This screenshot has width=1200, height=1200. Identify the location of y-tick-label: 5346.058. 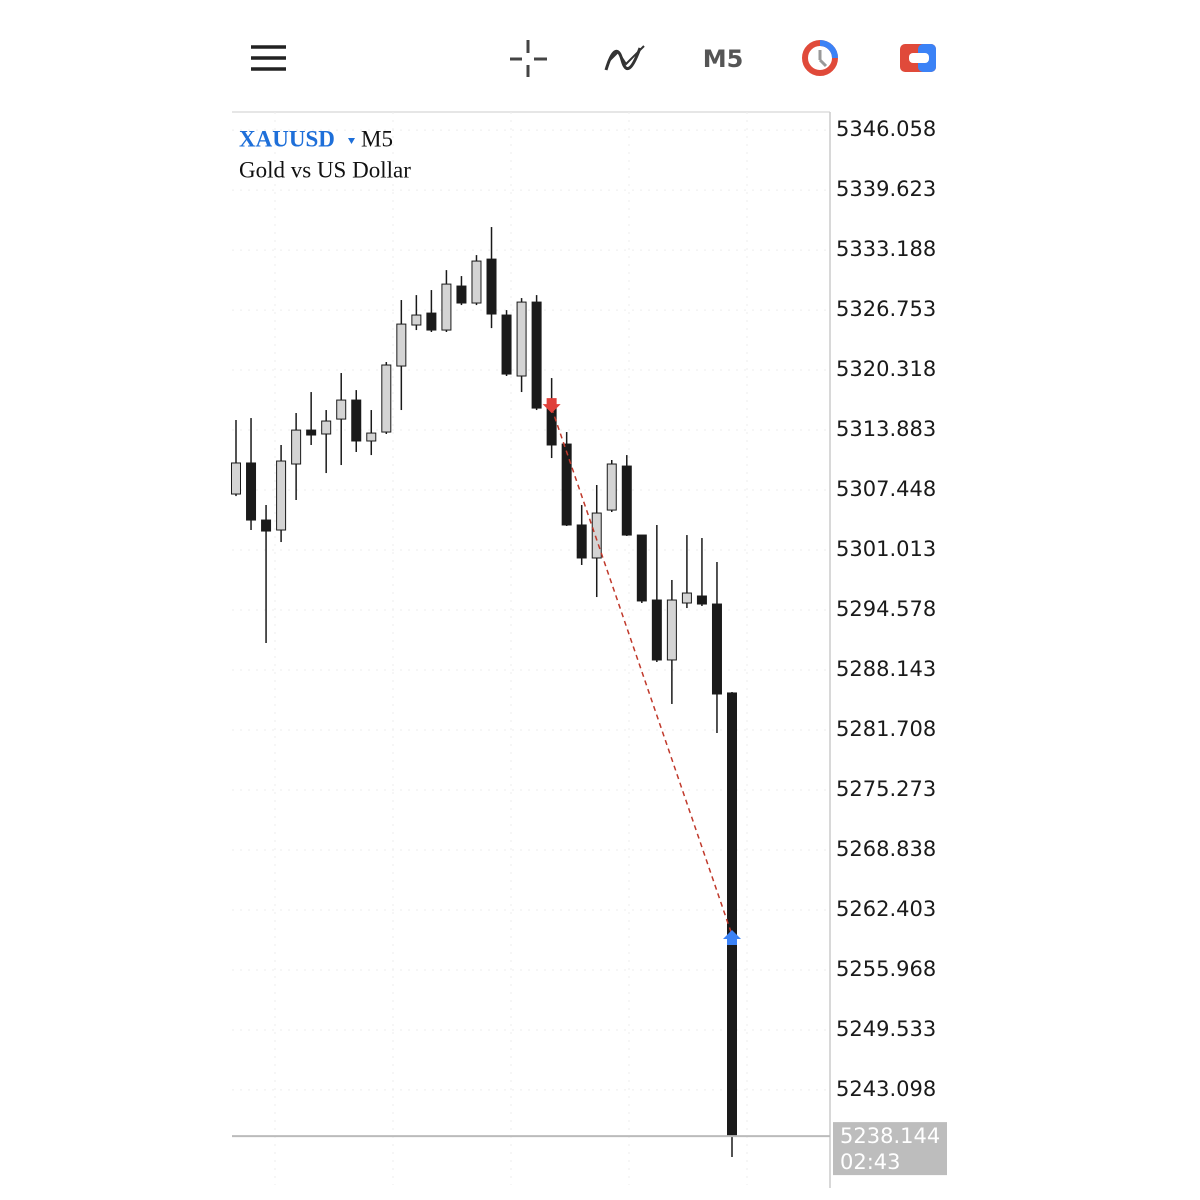
(886, 129).